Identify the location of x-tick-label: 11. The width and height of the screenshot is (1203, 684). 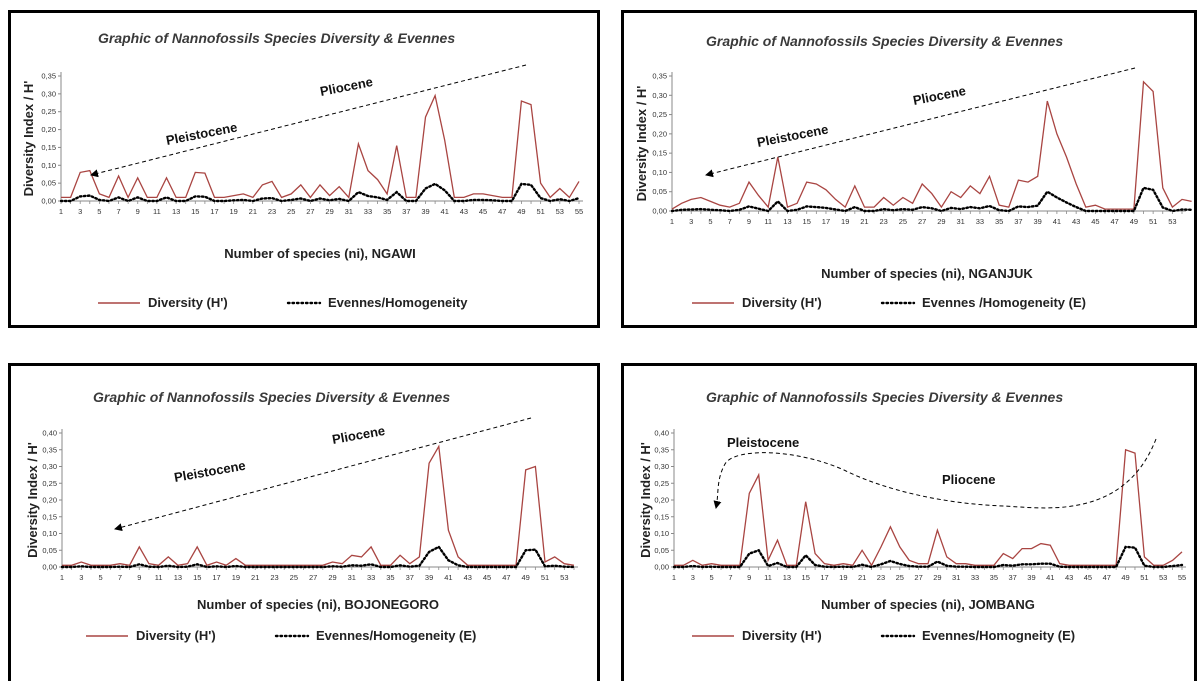
(768, 221).